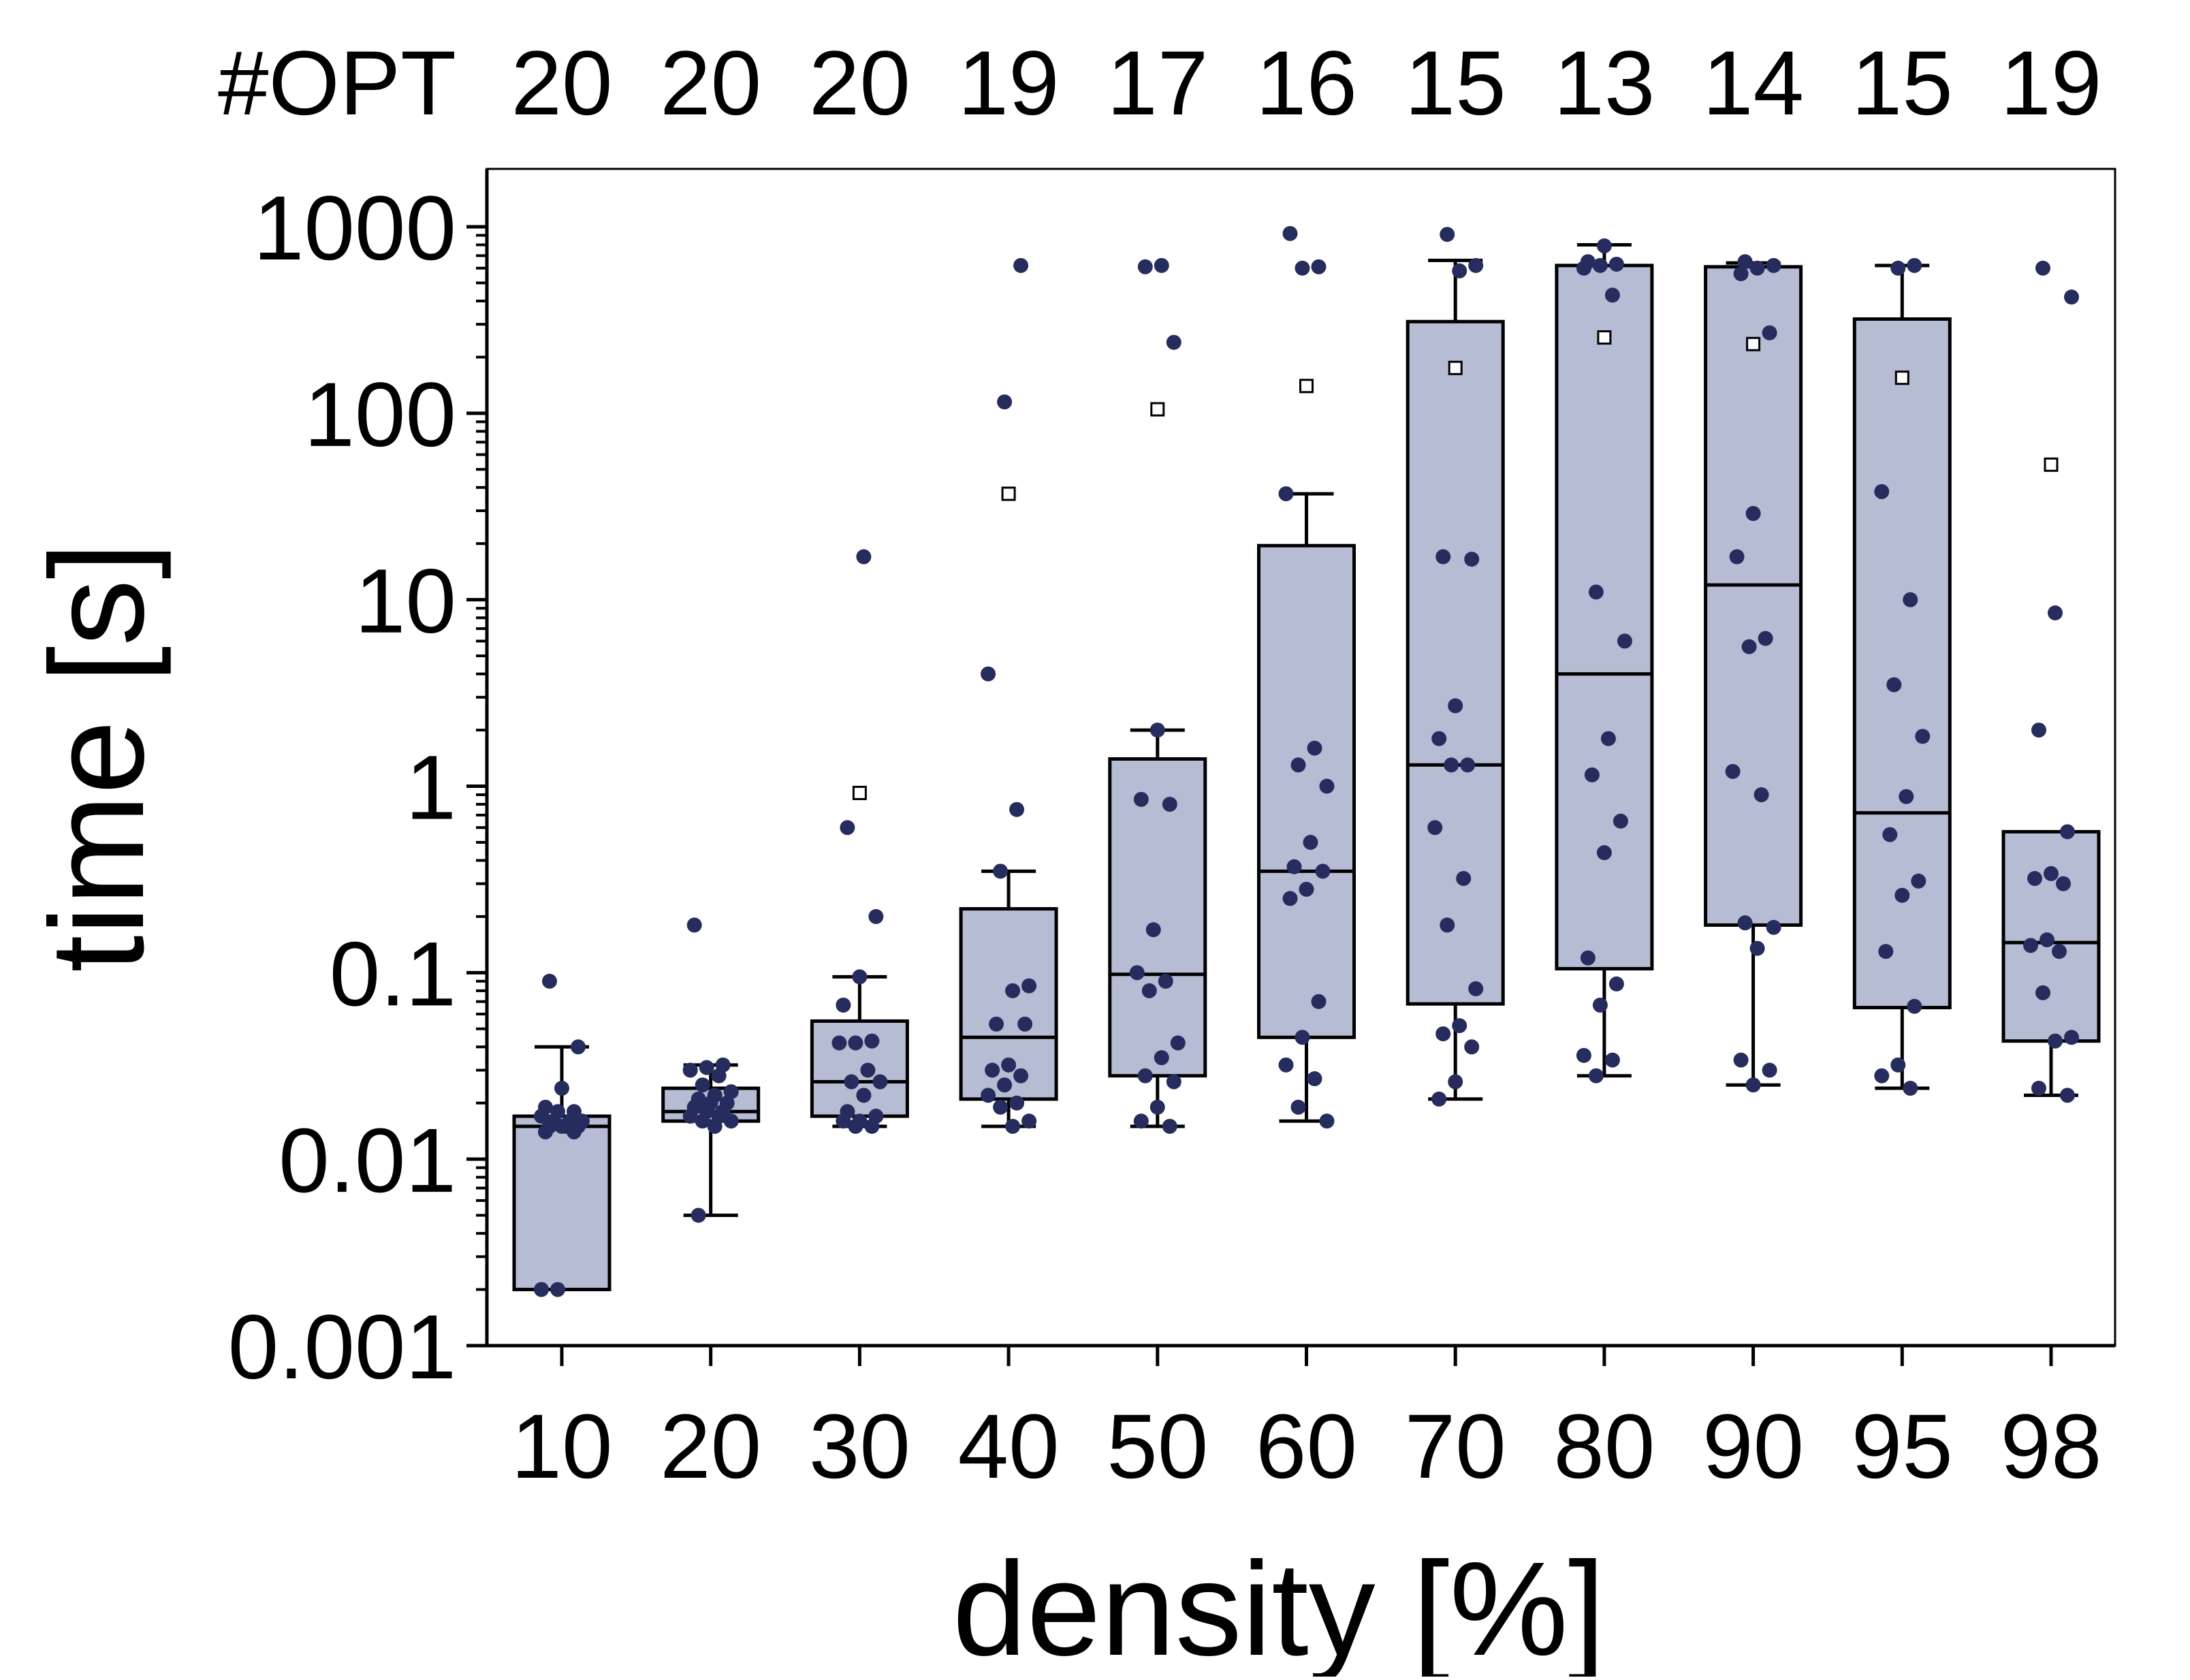 Image resolution: width=2190 pixels, height=1680 pixels. Describe the element at coordinates (1902, 1446) in the screenshot. I see `x-tick-label: 95` at that location.